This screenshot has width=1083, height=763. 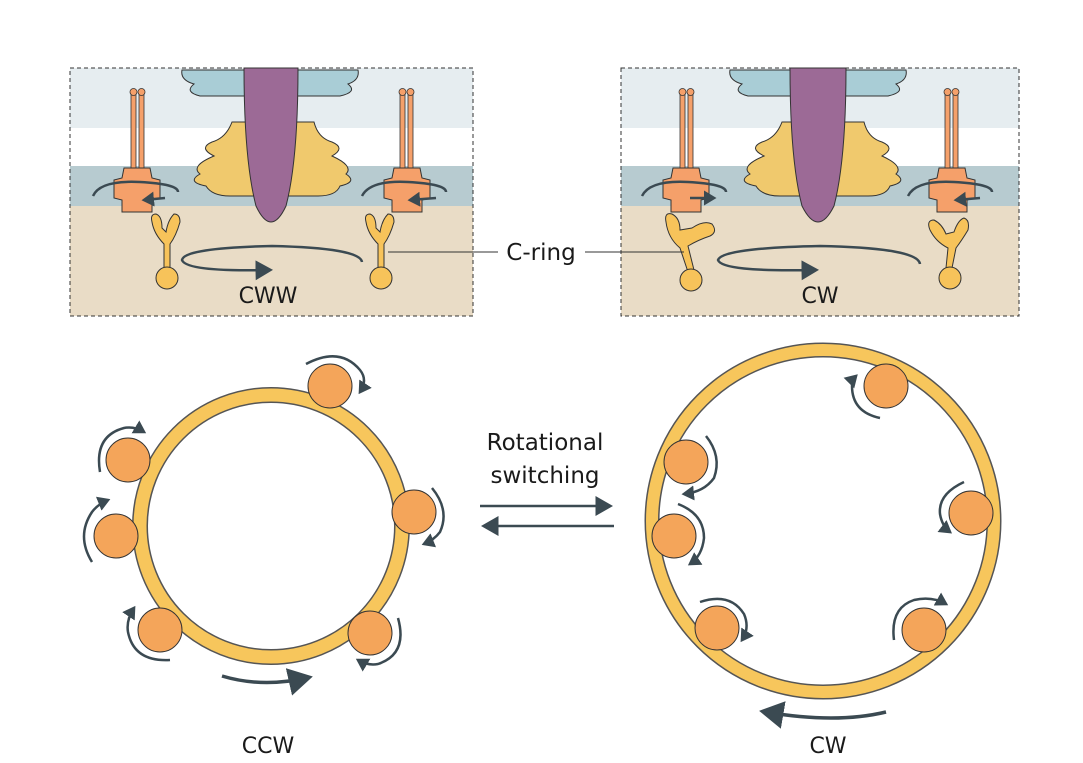 I want to click on panel-border, so click(x=271, y=192).